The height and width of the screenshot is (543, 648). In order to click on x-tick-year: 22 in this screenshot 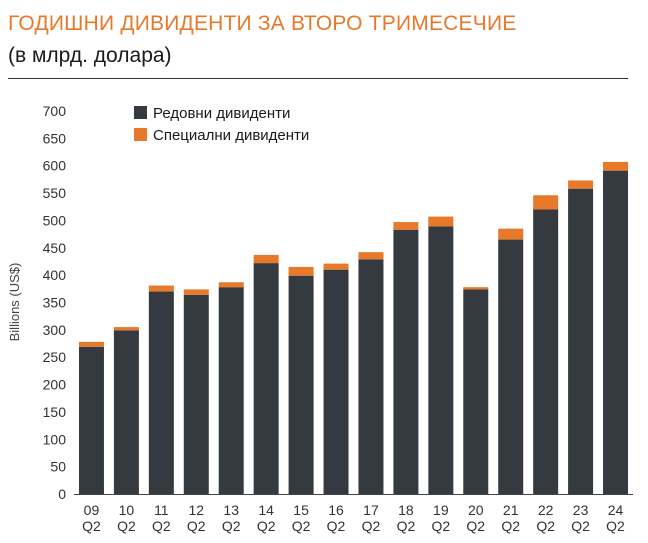, I will do `click(546, 510)`.